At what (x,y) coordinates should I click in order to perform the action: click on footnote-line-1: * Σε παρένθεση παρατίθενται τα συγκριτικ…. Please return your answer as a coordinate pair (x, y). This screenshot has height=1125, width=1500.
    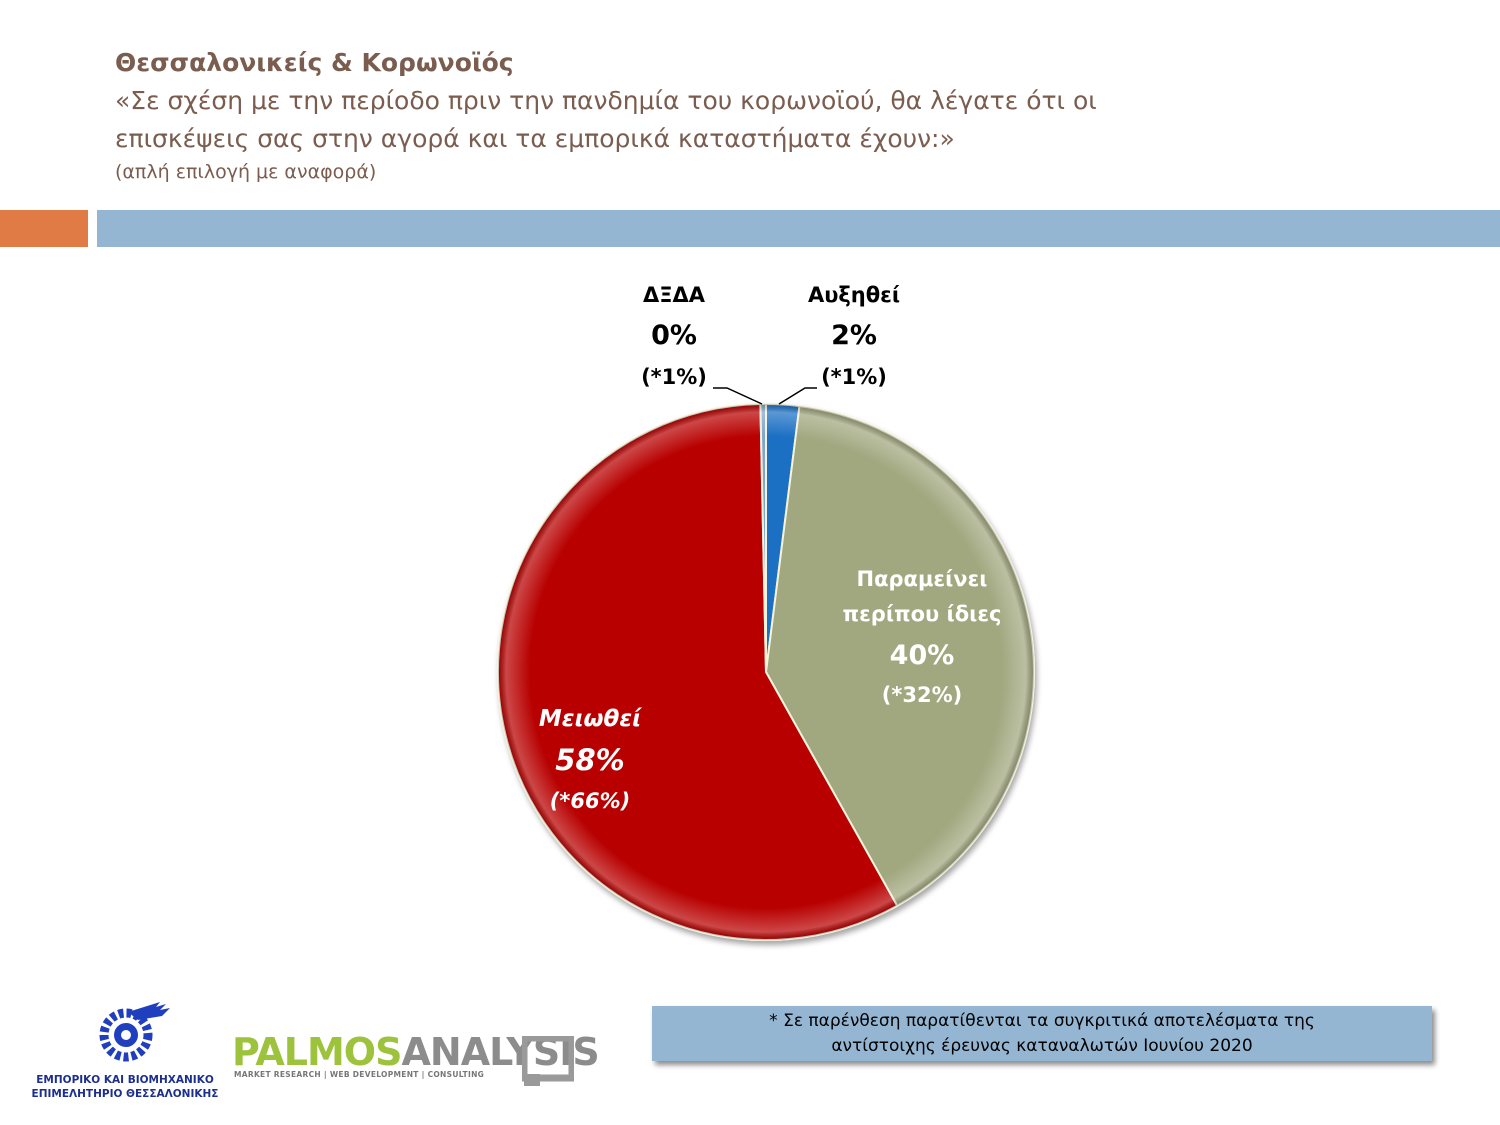
    Looking at the image, I should click on (1042, 1021).